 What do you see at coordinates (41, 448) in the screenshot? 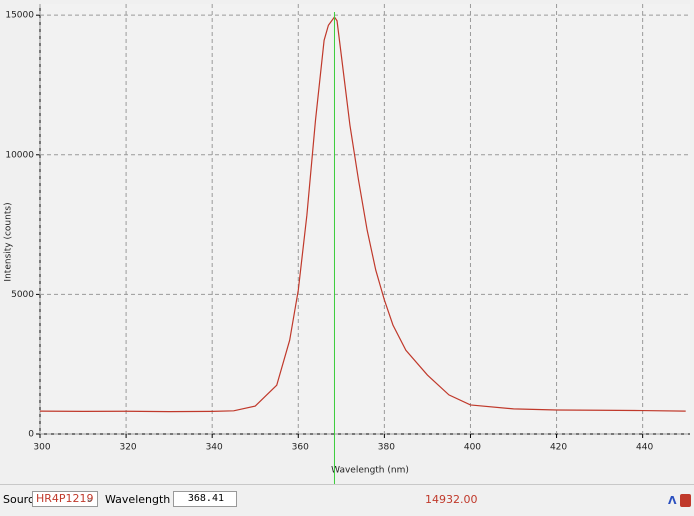
I see `x-tick-label: 300` at bounding box center [41, 448].